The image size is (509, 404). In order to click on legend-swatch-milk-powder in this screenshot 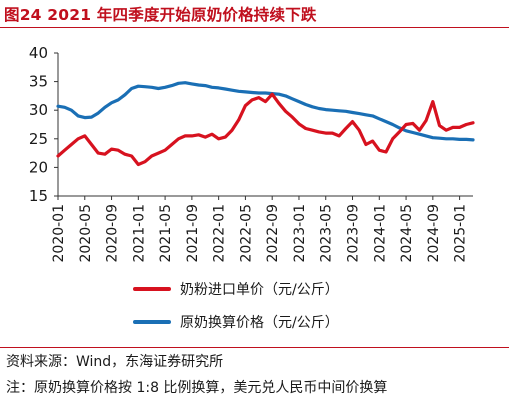, I will do `click(152, 289)`.